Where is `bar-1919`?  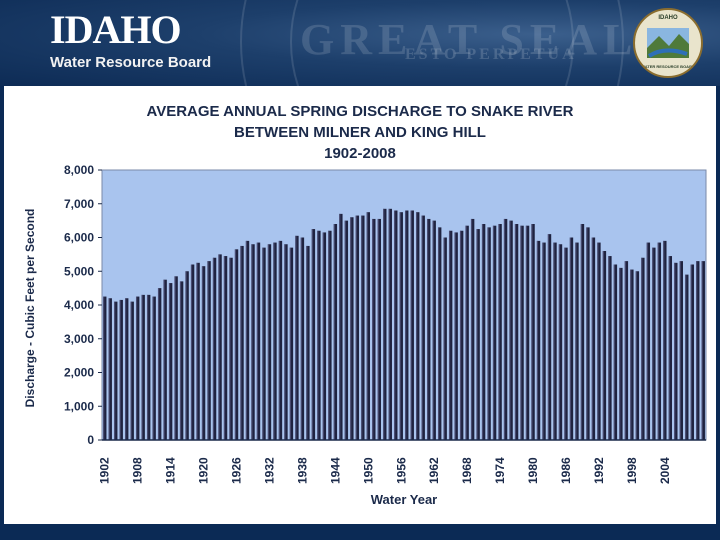
bar-1919 is located at coordinates (198, 351).